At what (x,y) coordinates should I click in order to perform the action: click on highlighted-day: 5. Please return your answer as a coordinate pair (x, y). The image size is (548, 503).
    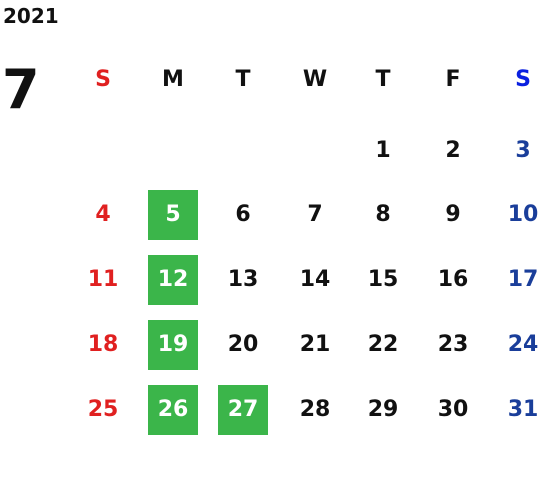
    Looking at the image, I should click on (173, 215).